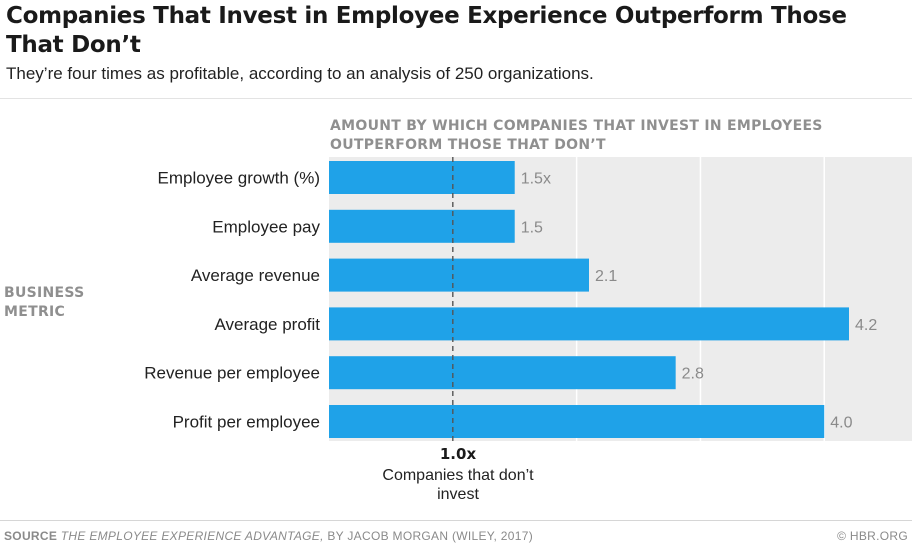 The image size is (912, 551). Describe the element at coordinates (606, 276) in the screenshot. I see `data-label: 2.1` at that location.